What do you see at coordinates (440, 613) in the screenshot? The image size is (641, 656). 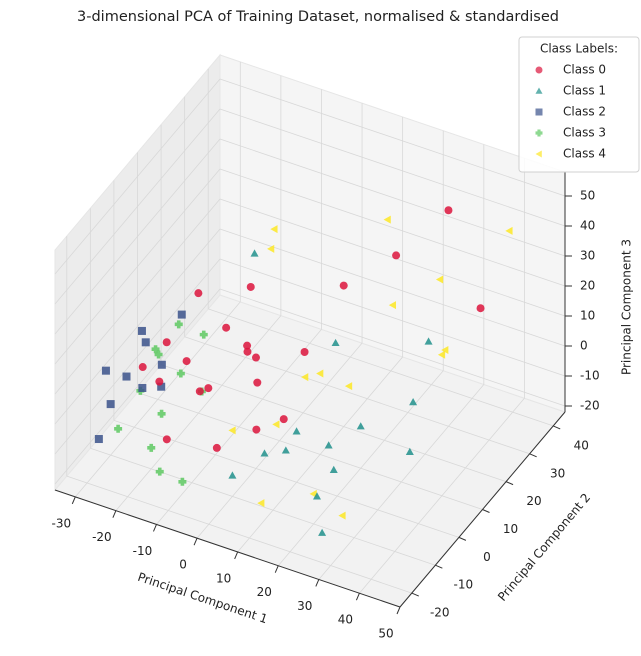 I see `y-tick-label: -20` at bounding box center [440, 613].